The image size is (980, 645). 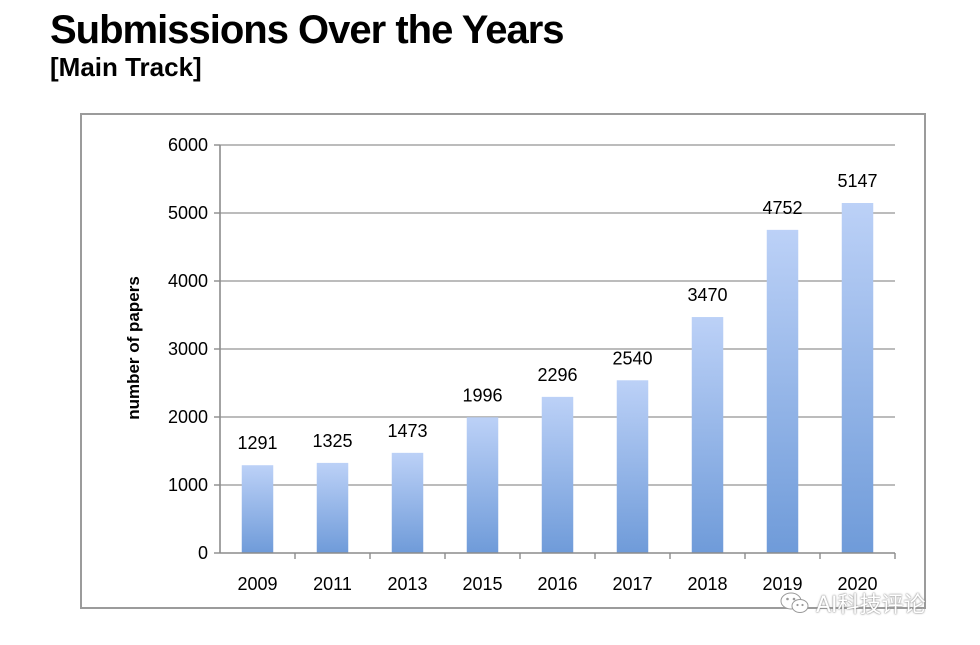 I want to click on y-axis-label: number of papers, so click(x=133, y=348).